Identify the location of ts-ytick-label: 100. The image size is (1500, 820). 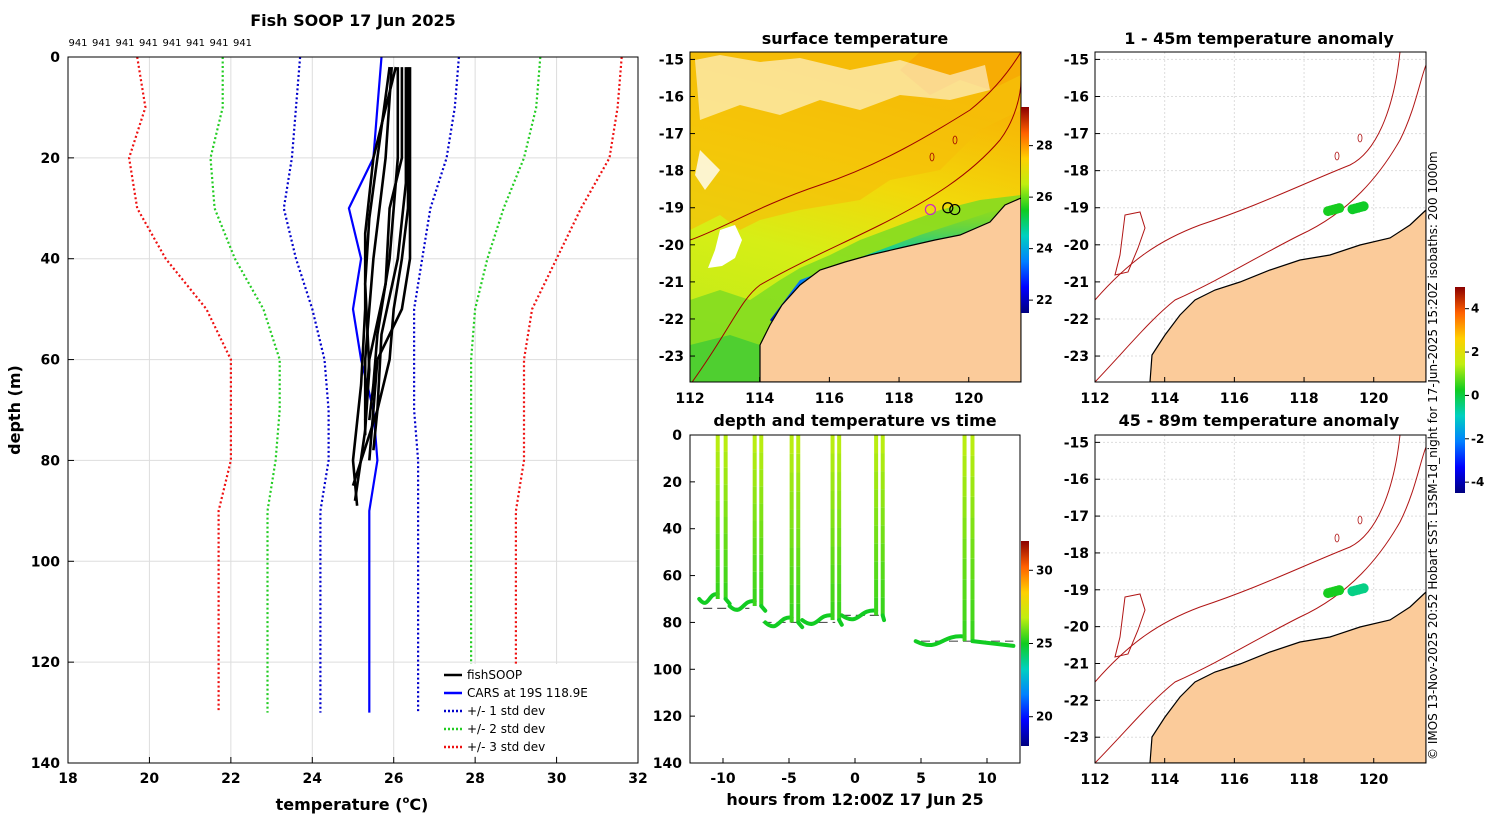
(667, 670).